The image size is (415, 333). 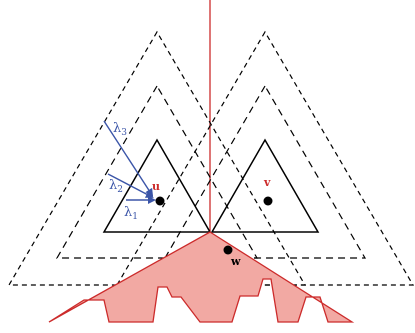 I want to click on right-inner-triangle, so click(x=265, y=185).